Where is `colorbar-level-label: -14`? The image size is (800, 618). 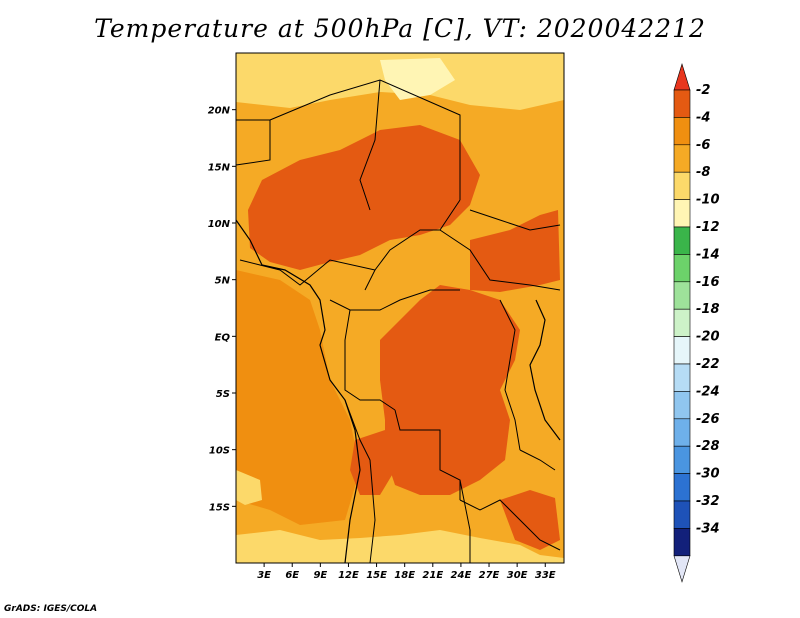
colorbar-level-label: -14 is located at coordinates (708, 254).